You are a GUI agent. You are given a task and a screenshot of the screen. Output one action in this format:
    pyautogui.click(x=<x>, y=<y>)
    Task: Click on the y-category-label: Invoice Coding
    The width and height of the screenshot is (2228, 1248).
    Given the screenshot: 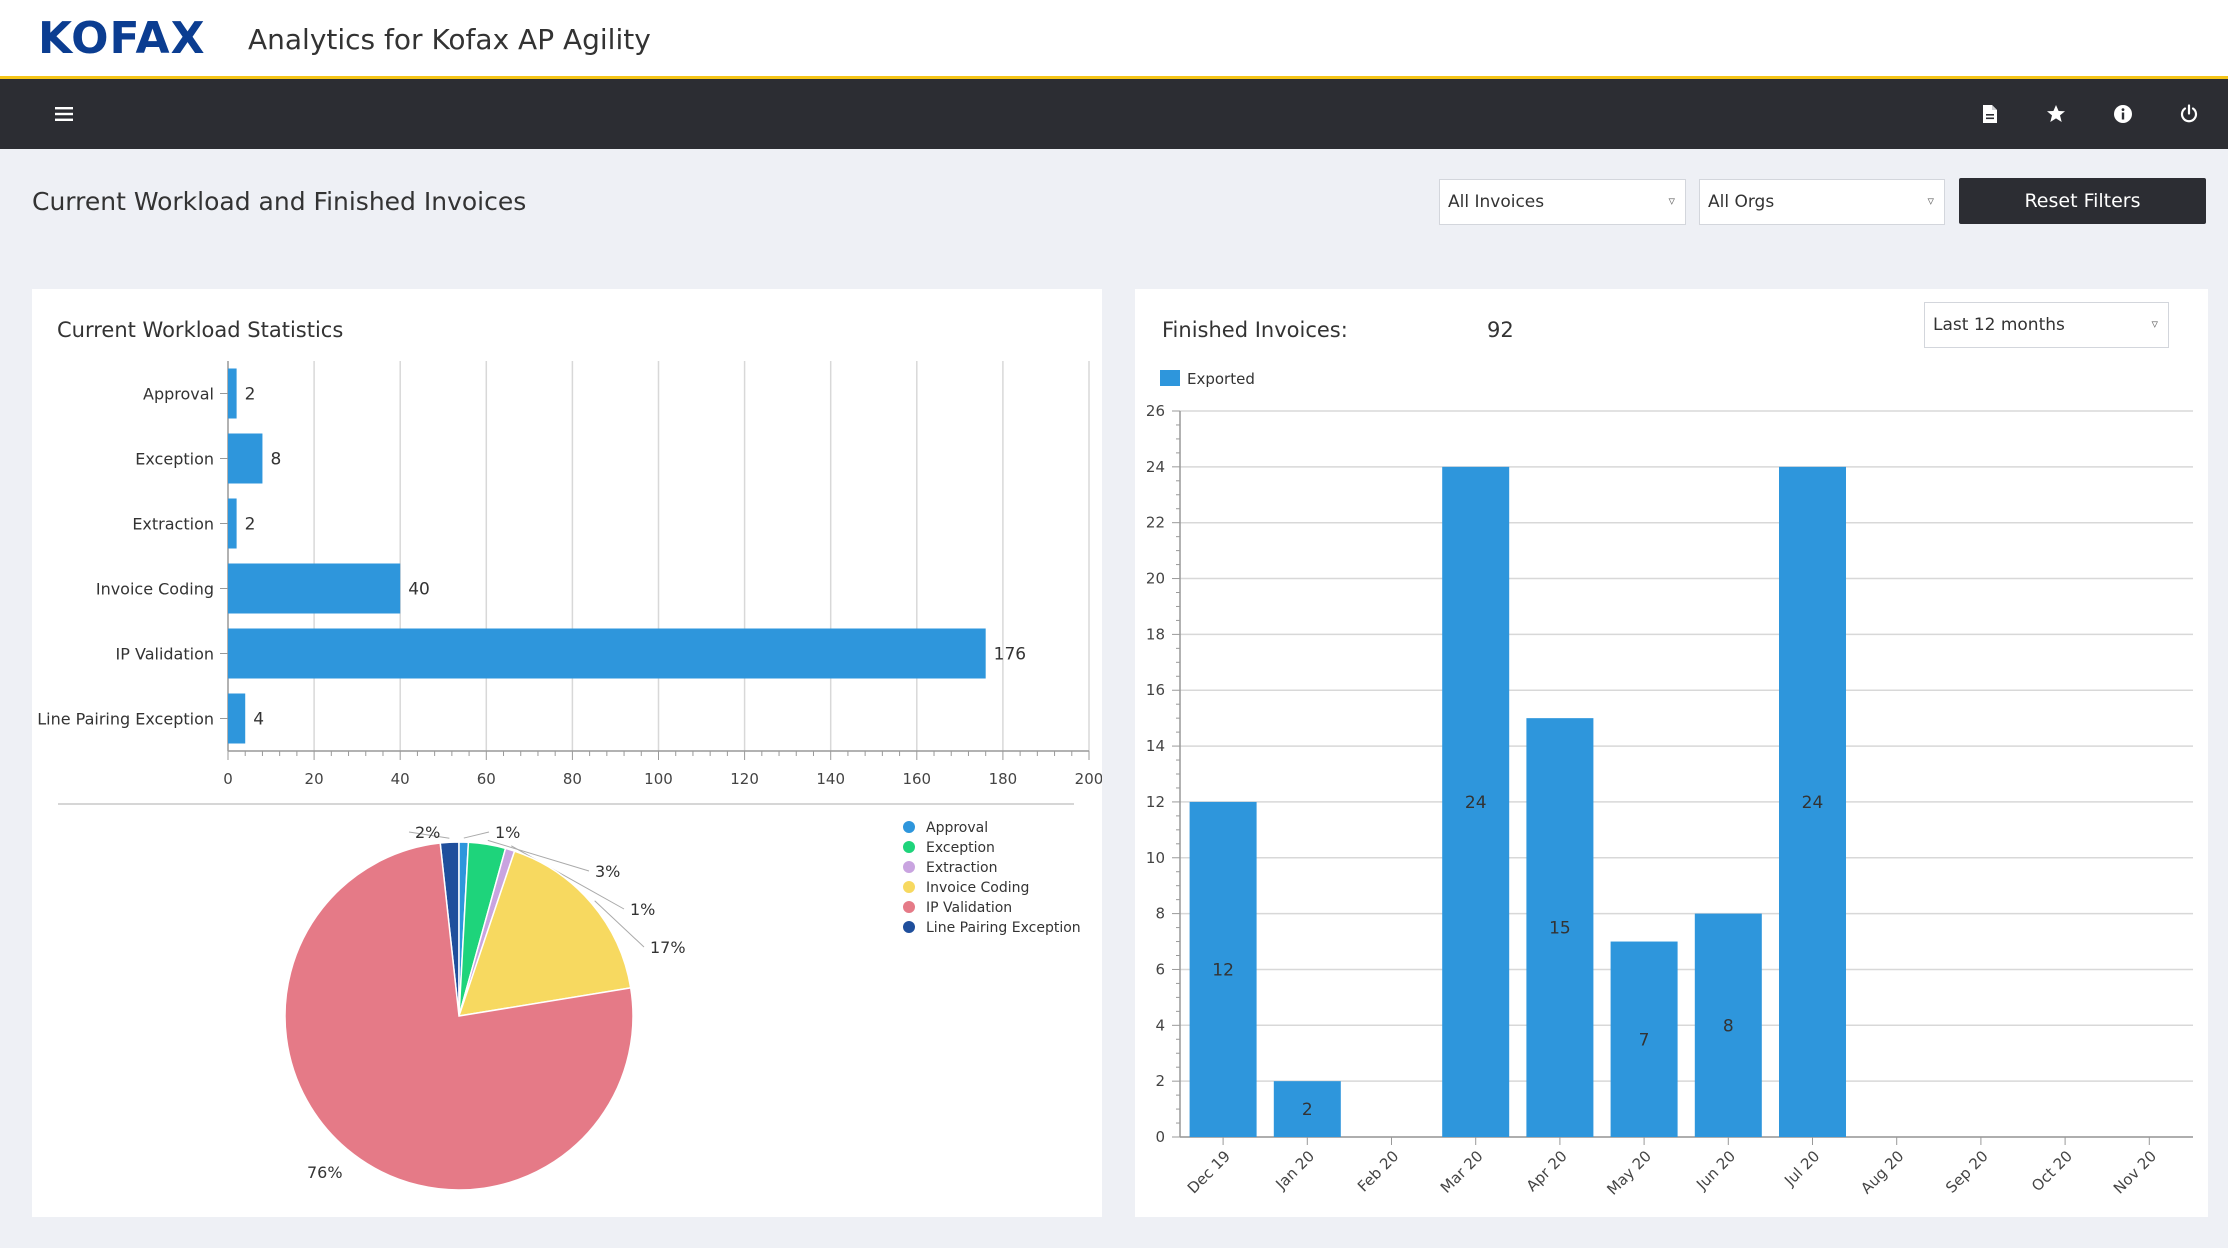 What is the action you would take?
    pyautogui.click(x=155, y=589)
    